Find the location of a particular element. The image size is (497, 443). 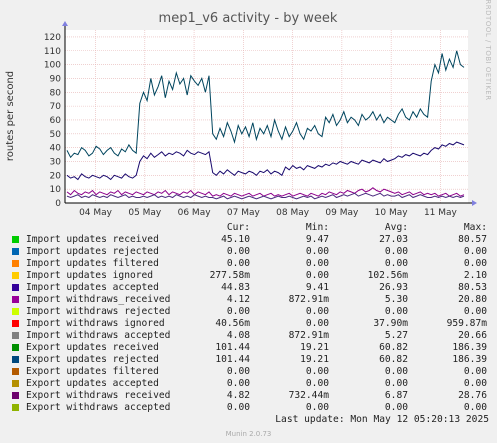

legend-max: 20.80 is located at coordinates (472, 299).